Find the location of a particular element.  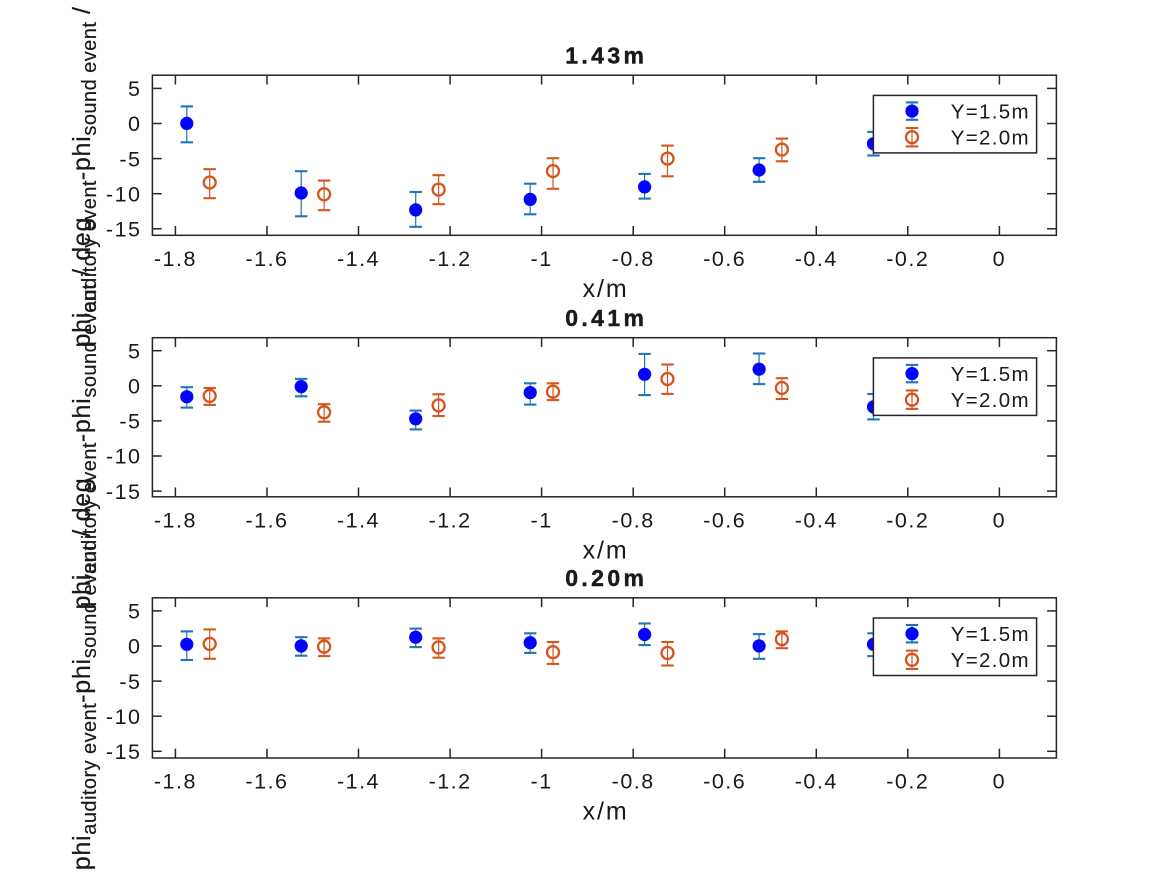

svg-text:phiauditory event-phisound eve: phiauditory event-phisound event / deg is located at coordinates (84, 173).